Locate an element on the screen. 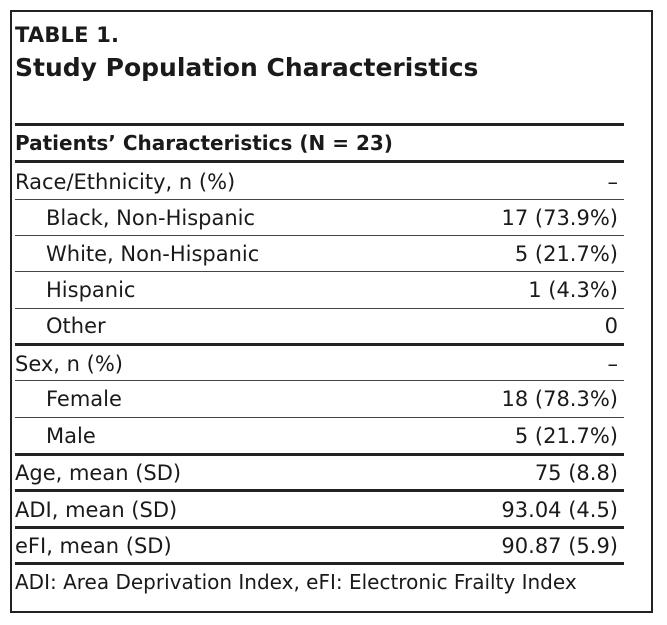 The image size is (667, 625). row-value: 93.04 (4.5) is located at coordinates (559, 509).